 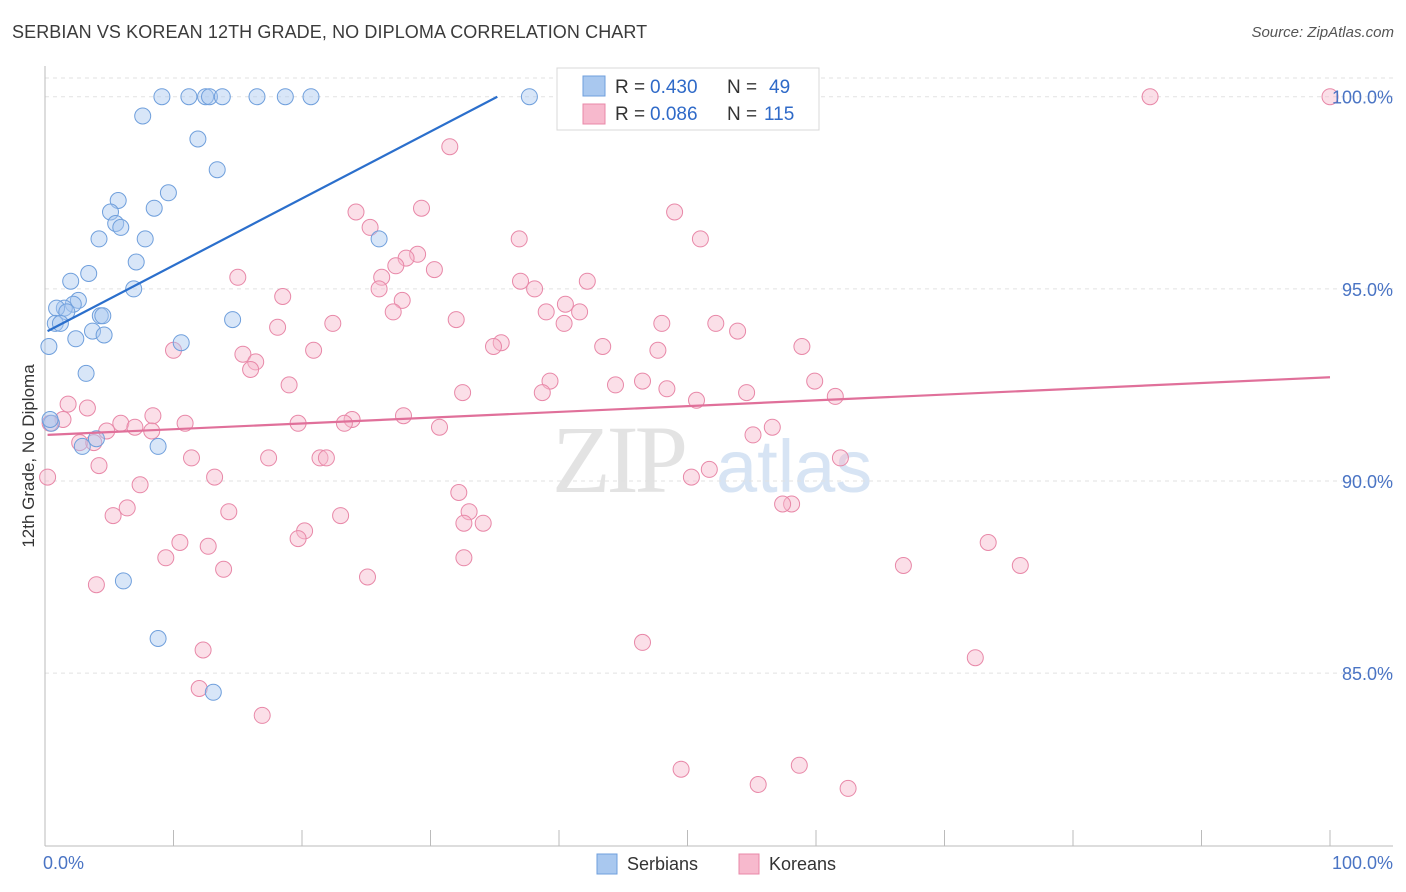 What do you see at coordinates (630, 114) in the screenshot?
I see `stats-legend-koreans-r-label: R =` at bounding box center [630, 114].